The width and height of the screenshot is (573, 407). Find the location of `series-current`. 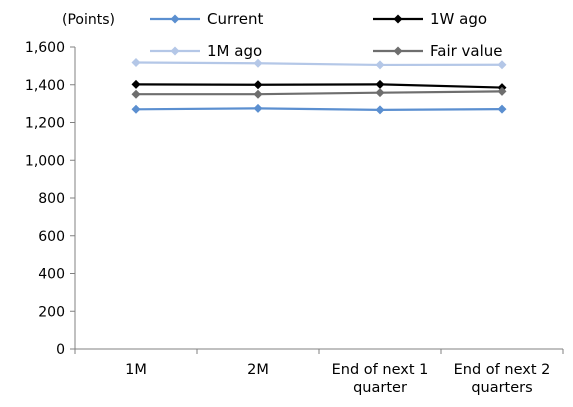

series-current is located at coordinates (319, 109).